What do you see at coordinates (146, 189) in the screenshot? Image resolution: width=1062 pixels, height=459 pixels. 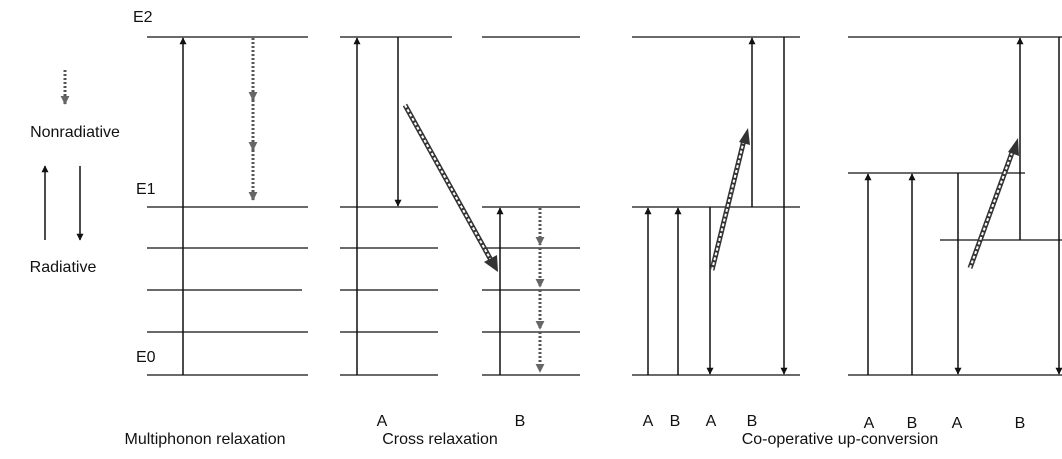 I see `level-label: E1` at bounding box center [146, 189].